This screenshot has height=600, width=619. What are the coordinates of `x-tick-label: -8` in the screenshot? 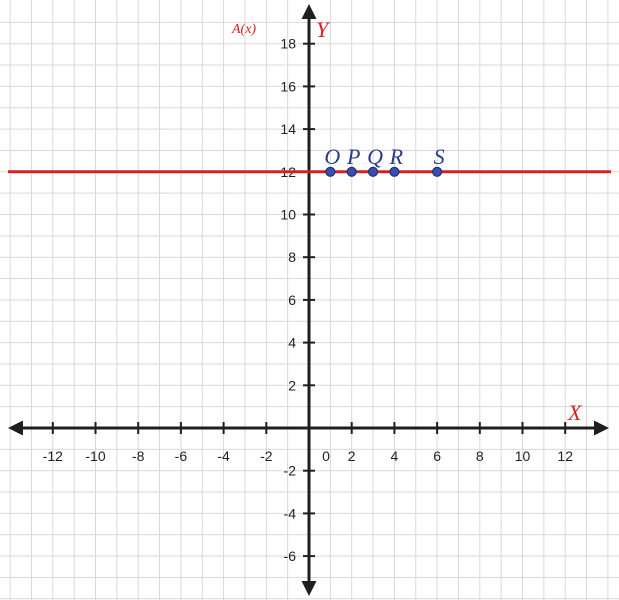 It's located at (138, 456).